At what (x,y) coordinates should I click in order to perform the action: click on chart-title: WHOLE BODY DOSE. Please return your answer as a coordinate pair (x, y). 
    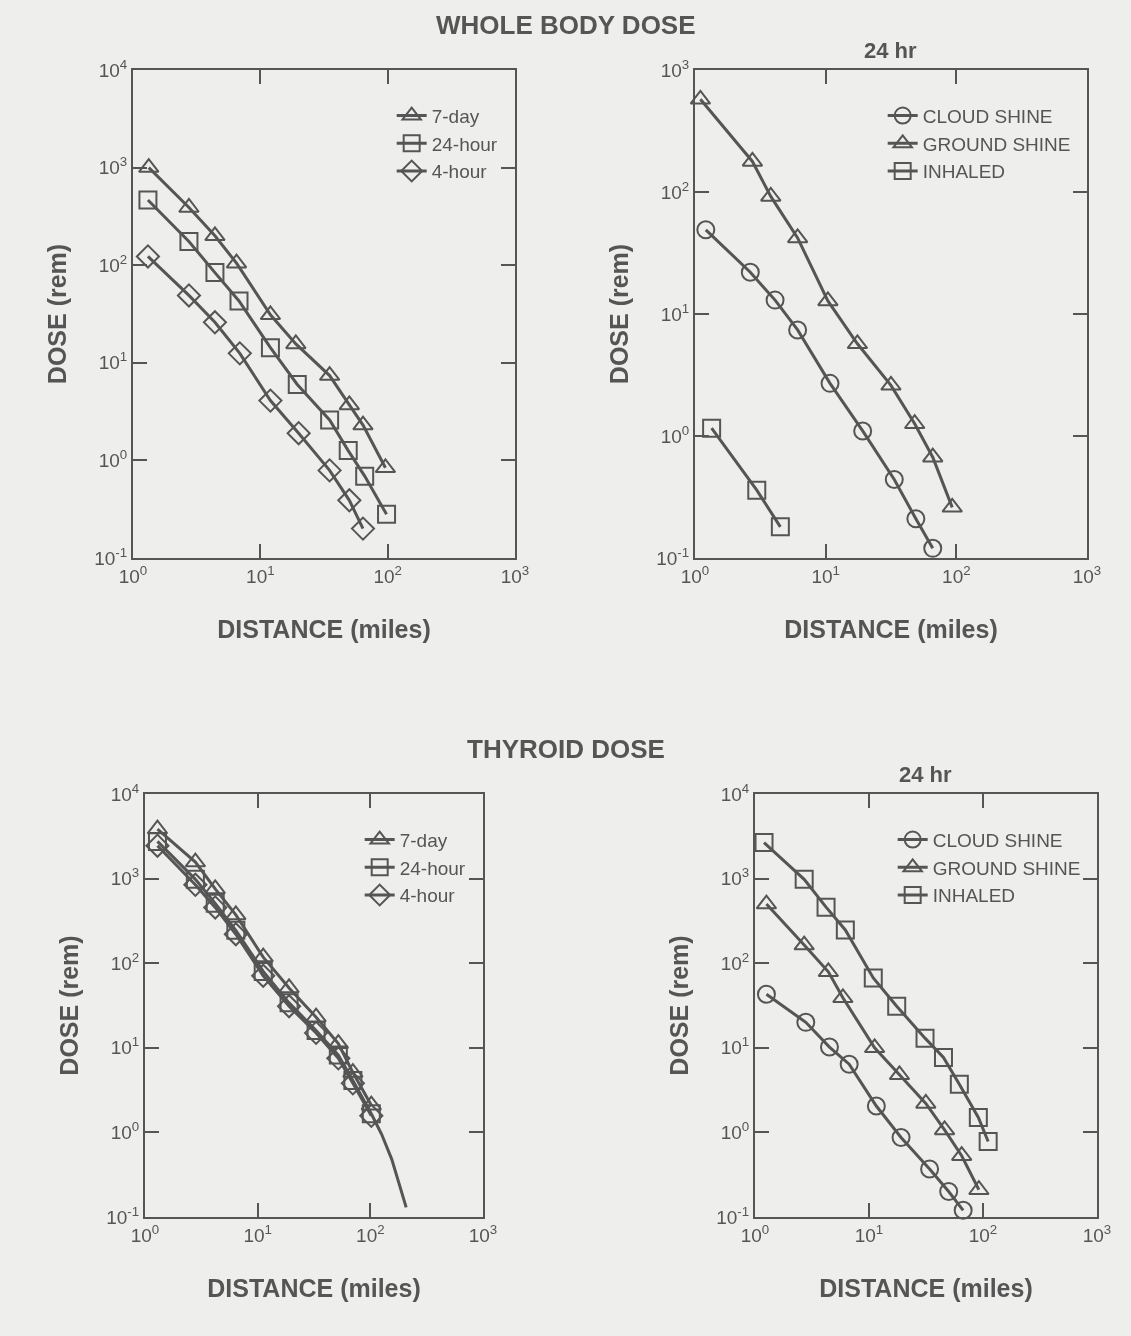
    Looking at the image, I should click on (566, 25).